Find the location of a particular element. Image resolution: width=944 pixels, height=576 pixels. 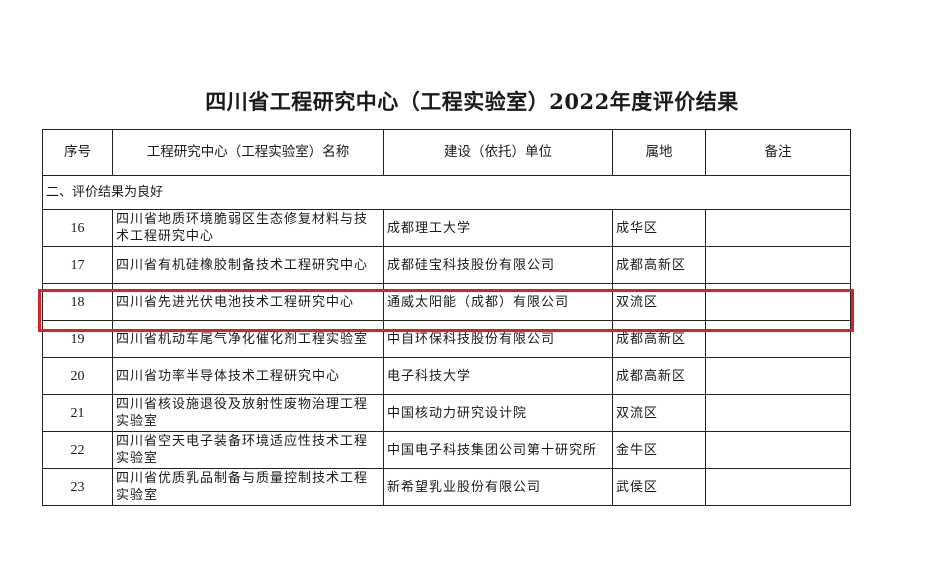

row-unit: 通威太阳能（成都）有限公司 is located at coordinates (498, 302).